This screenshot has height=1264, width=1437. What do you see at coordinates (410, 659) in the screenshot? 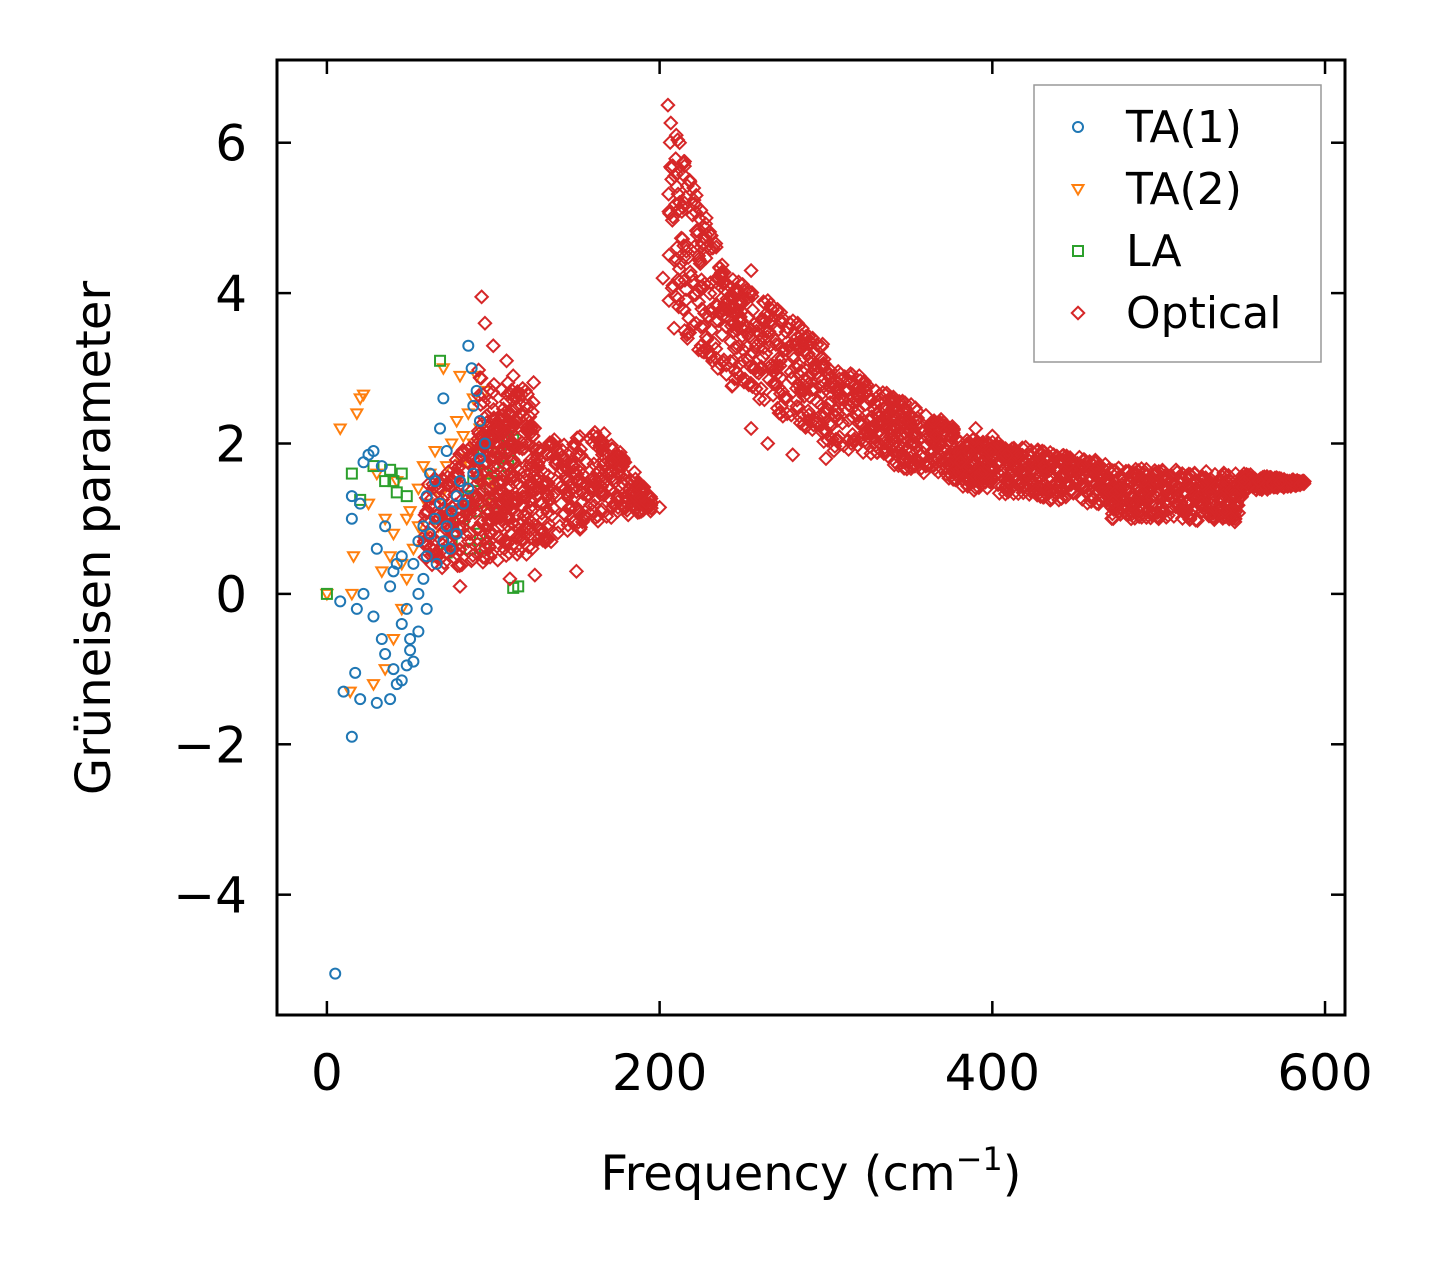
I see `series-ta1` at bounding box center [410, 659].